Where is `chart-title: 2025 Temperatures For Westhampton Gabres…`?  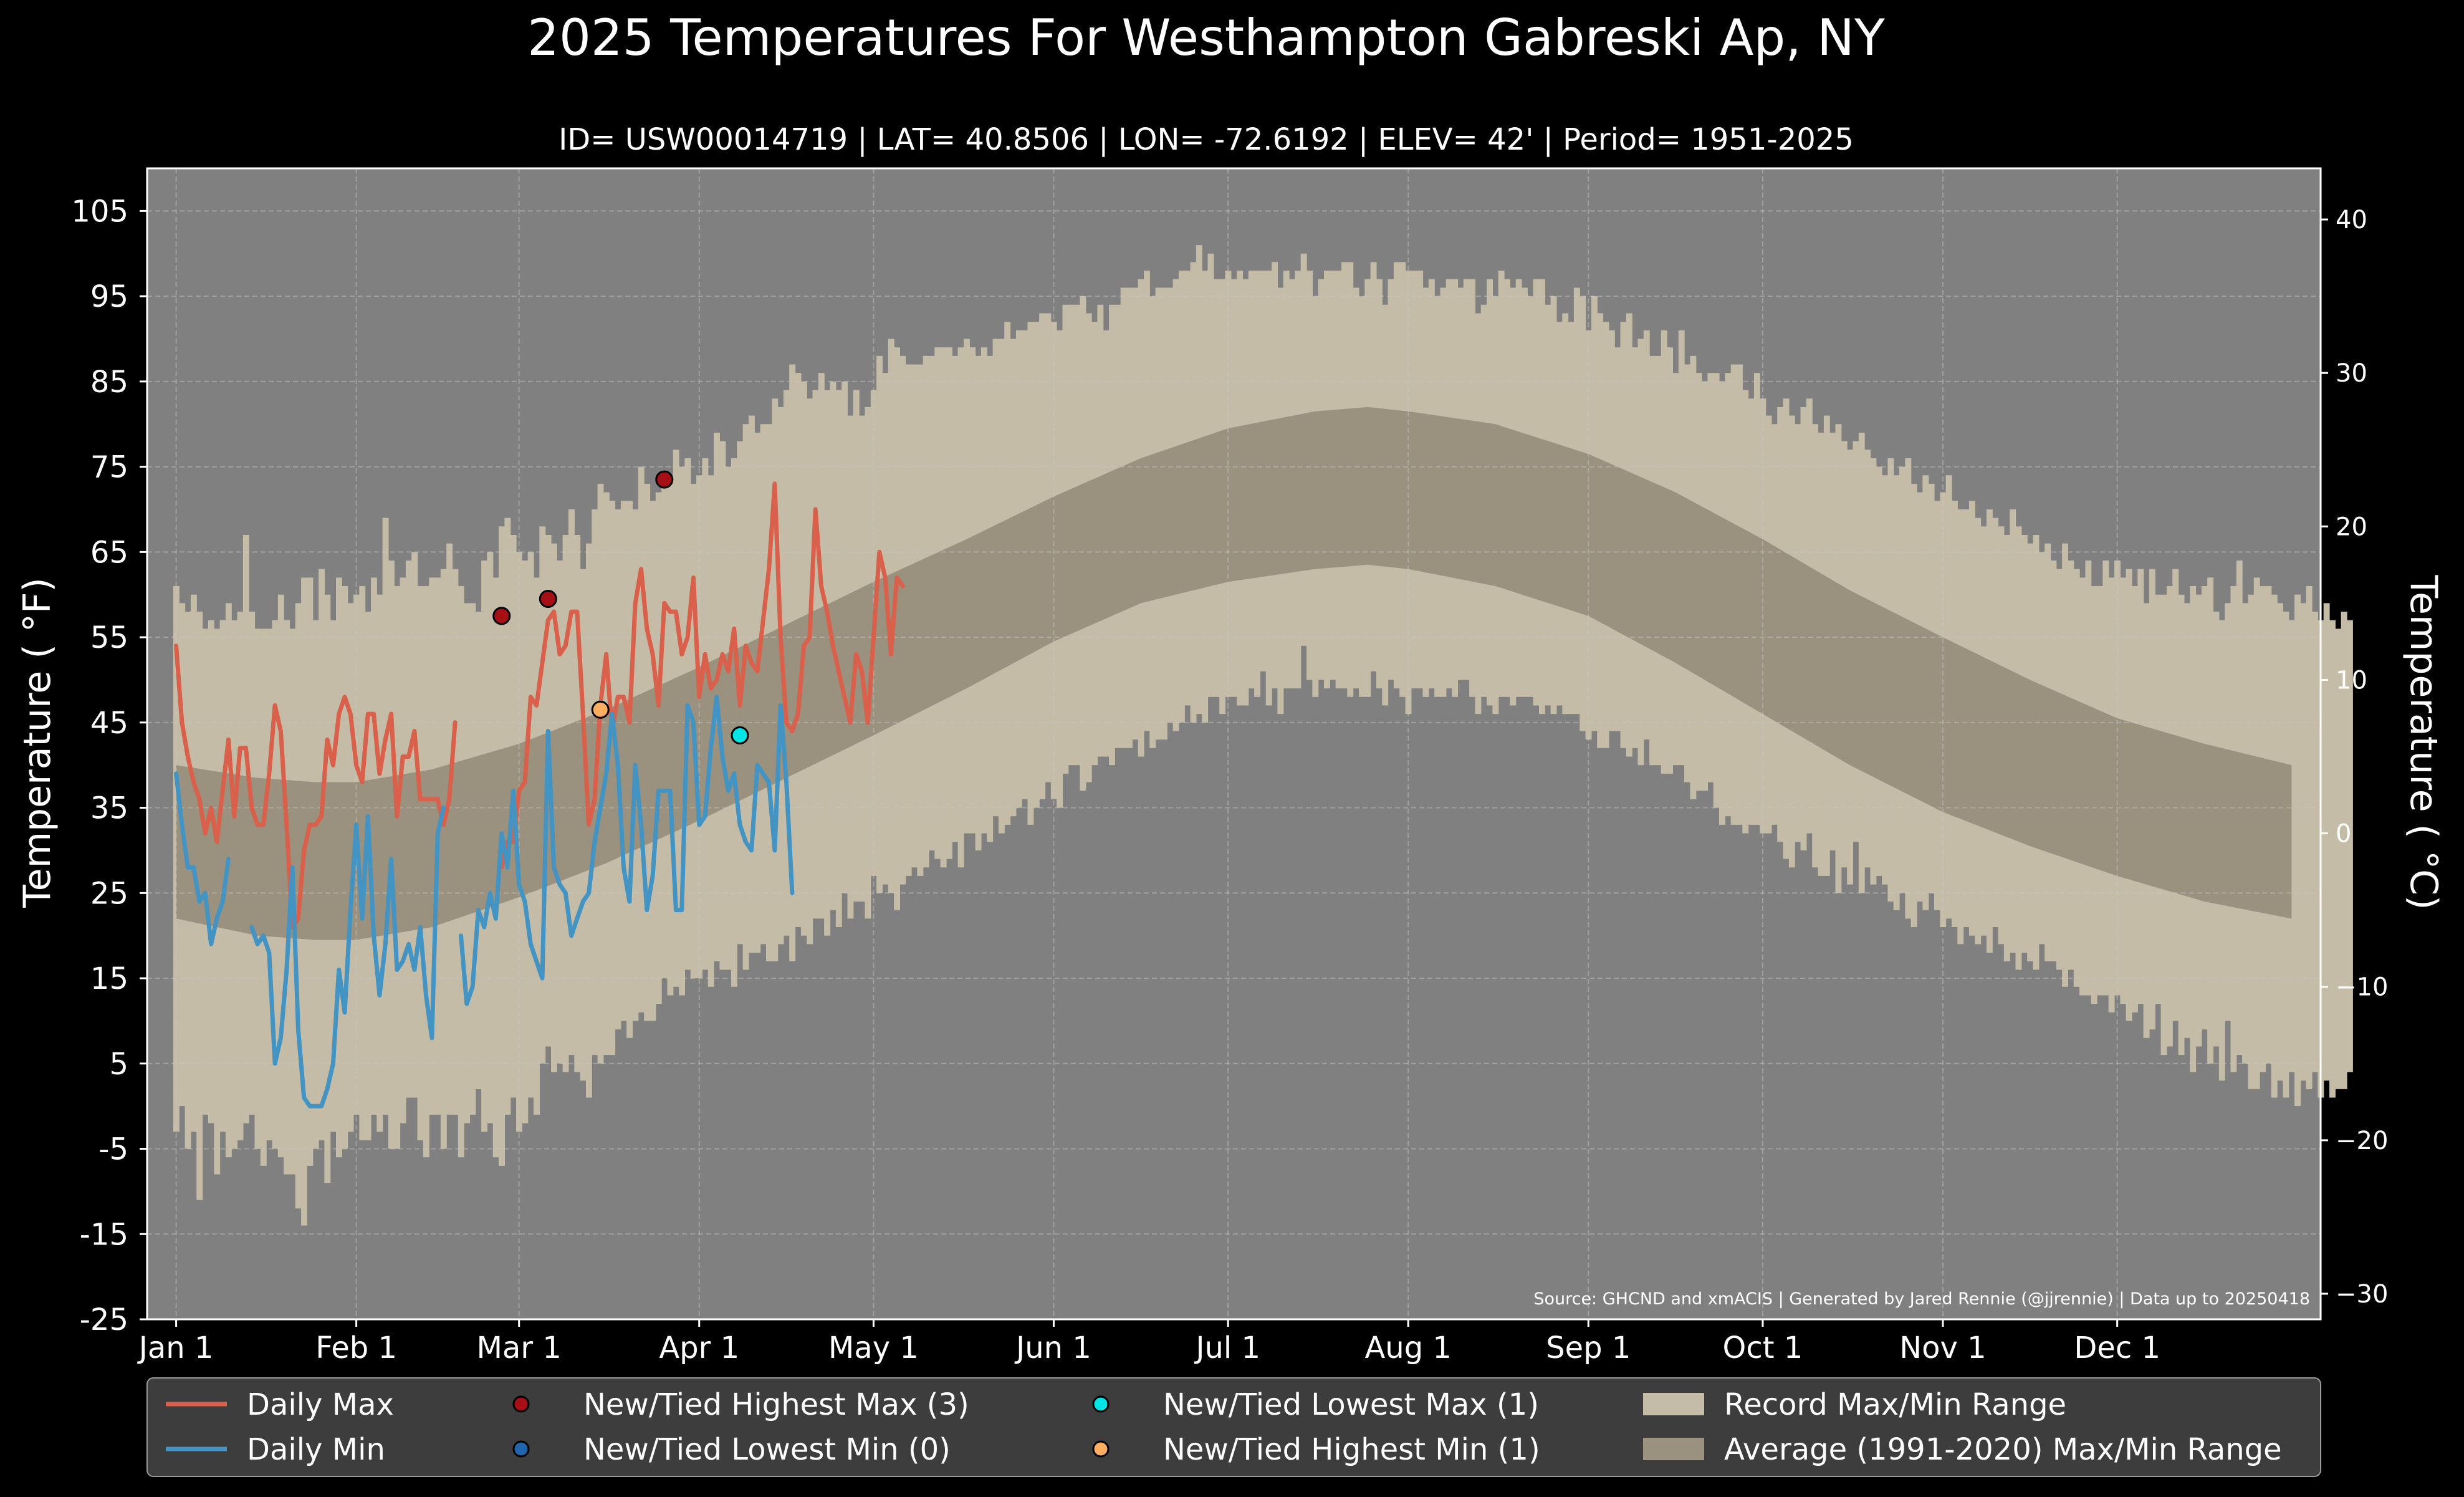
chart-title: 2025 Temperatures For Westhampton Gabres… is located at coordinates (1206, 38).